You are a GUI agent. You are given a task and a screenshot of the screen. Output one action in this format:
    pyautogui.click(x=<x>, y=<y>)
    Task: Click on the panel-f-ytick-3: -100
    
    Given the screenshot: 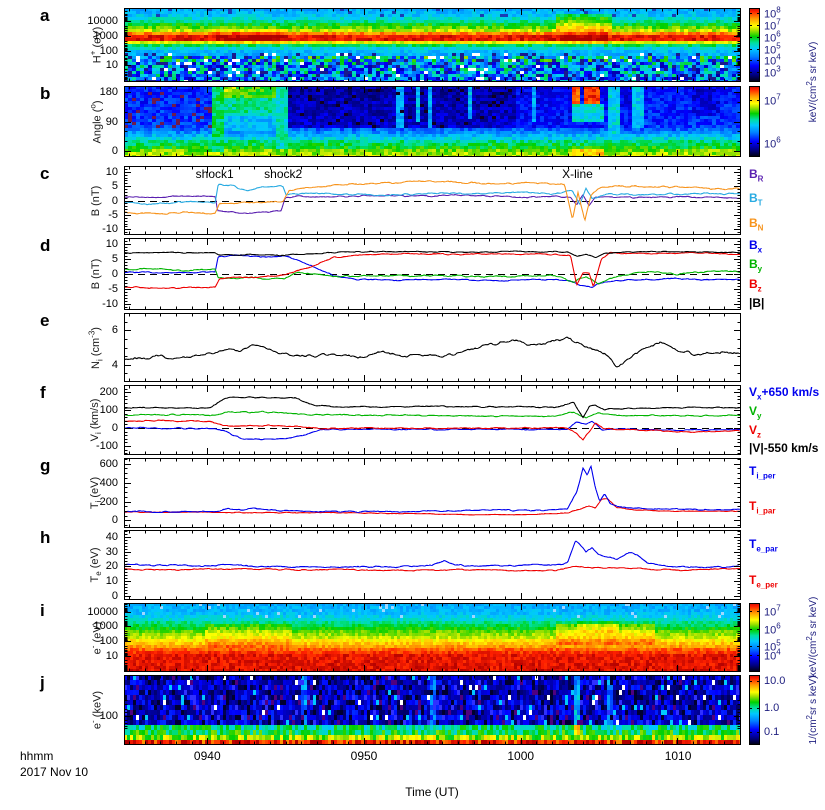 What is the action you would take?
    pyautogui.click(x=106, y=446)
    